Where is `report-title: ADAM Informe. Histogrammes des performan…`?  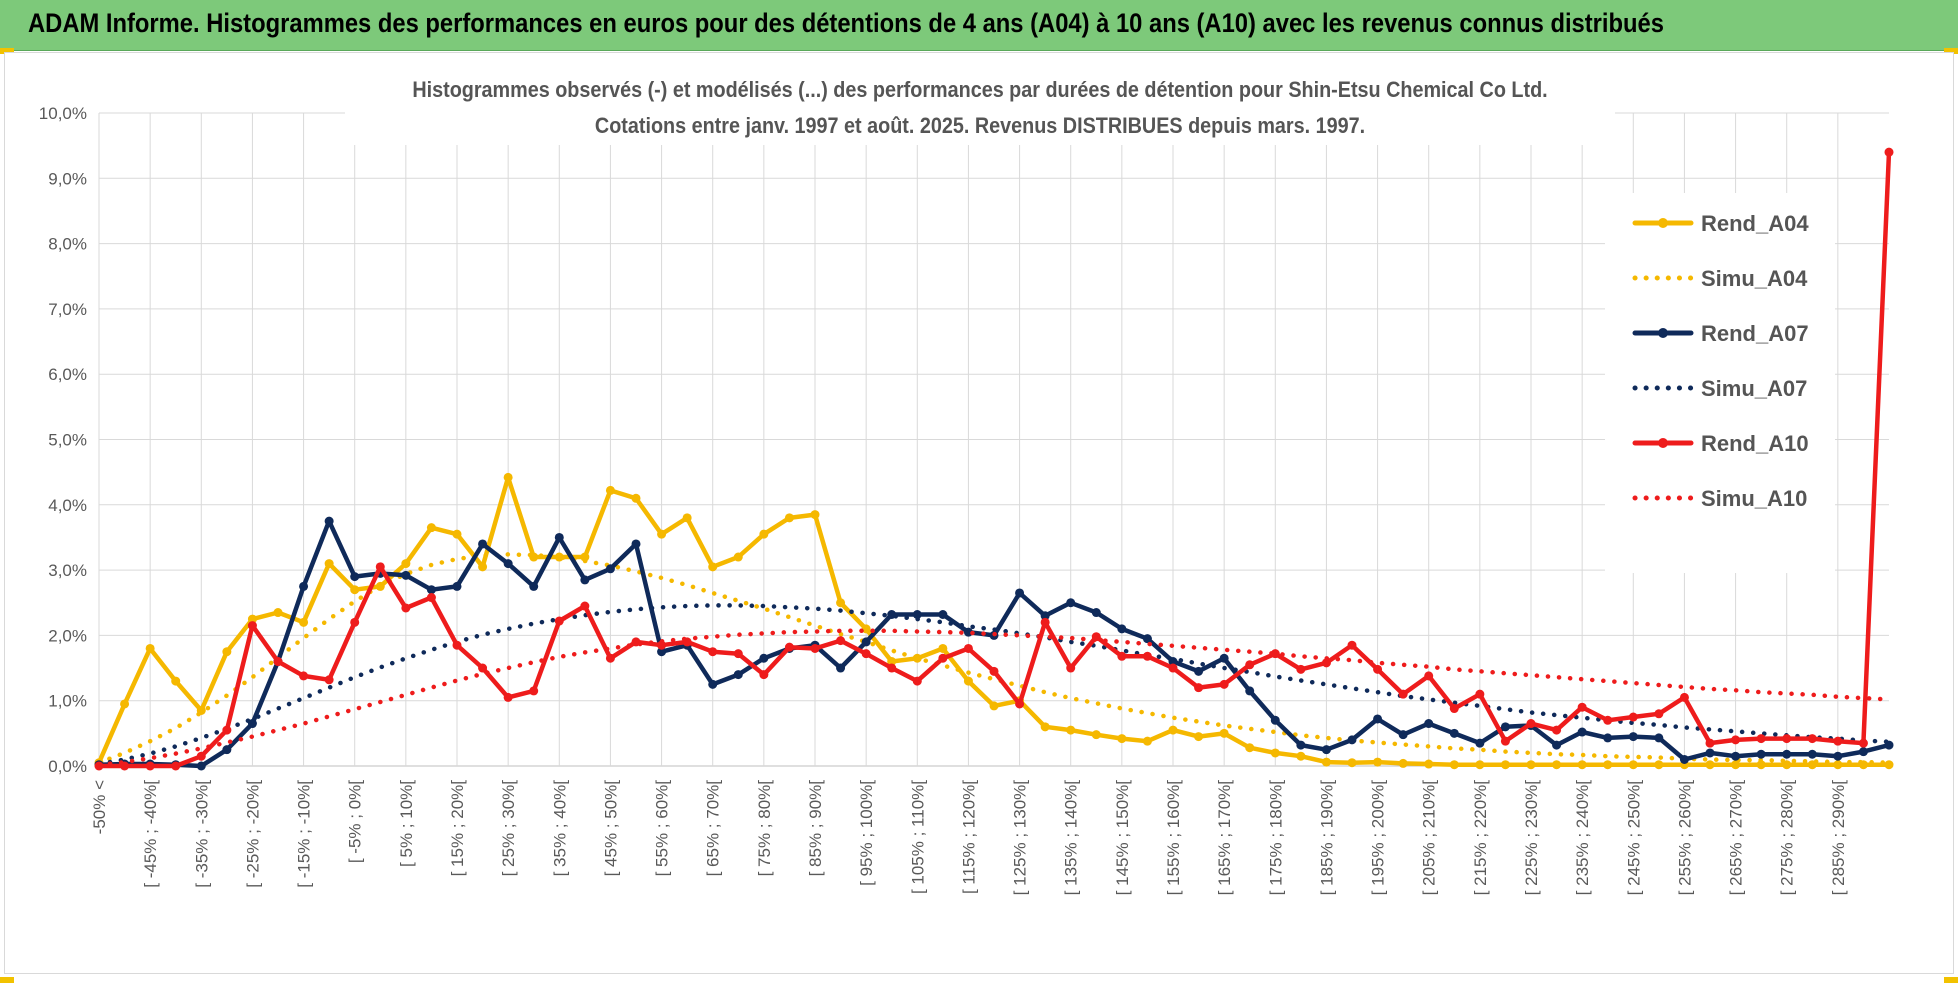 report-title: ADAM Informe. Histogrammes des performan… is located at coordinates (846, 23).